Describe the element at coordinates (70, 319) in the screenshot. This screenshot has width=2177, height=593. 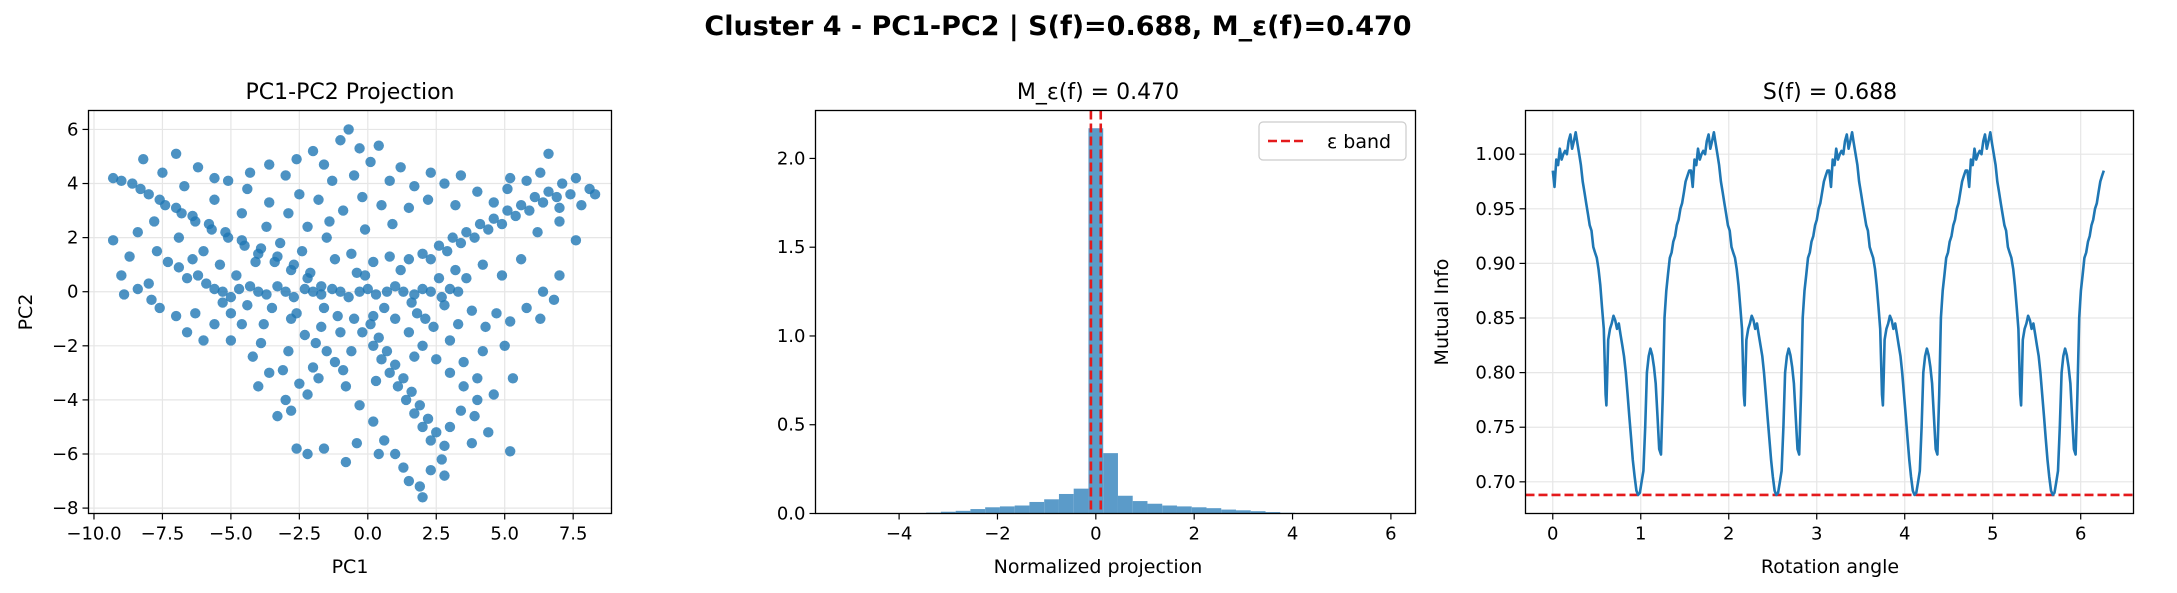
I see `scatter-y-ticks: −8 −6 −4 −2 0 2 4 6` at that location.